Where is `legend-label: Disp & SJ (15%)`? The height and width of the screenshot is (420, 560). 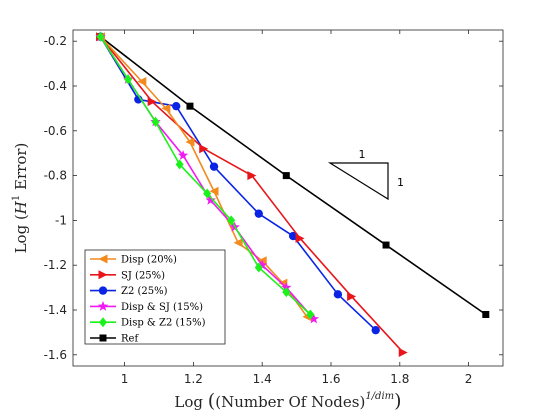
legend-label: Disp & SJ (15%) is located at coordinates (162, 307).